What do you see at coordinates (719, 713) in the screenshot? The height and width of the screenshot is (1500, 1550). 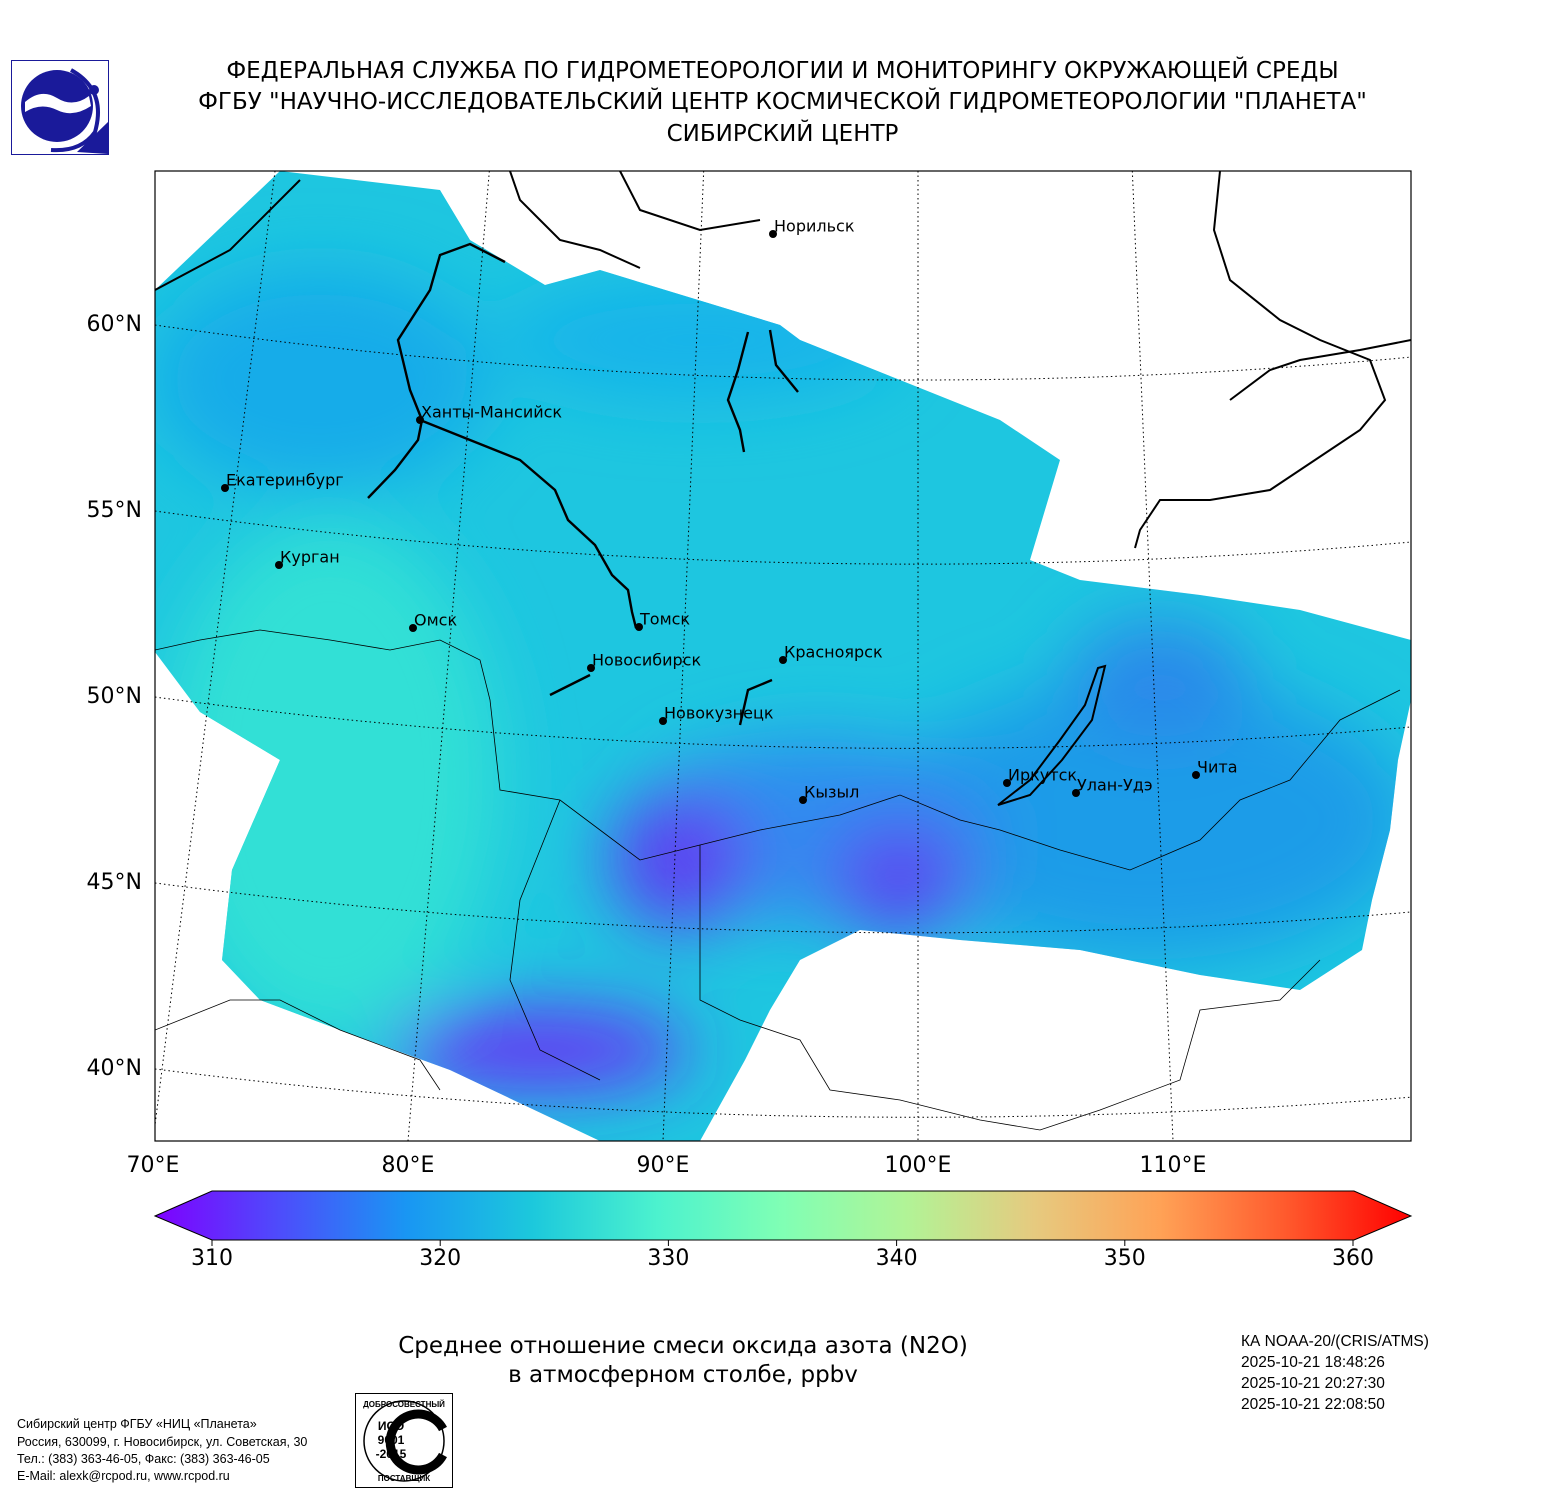 I see `city-label: Новокузнецк` at bounding box center [719, 713].